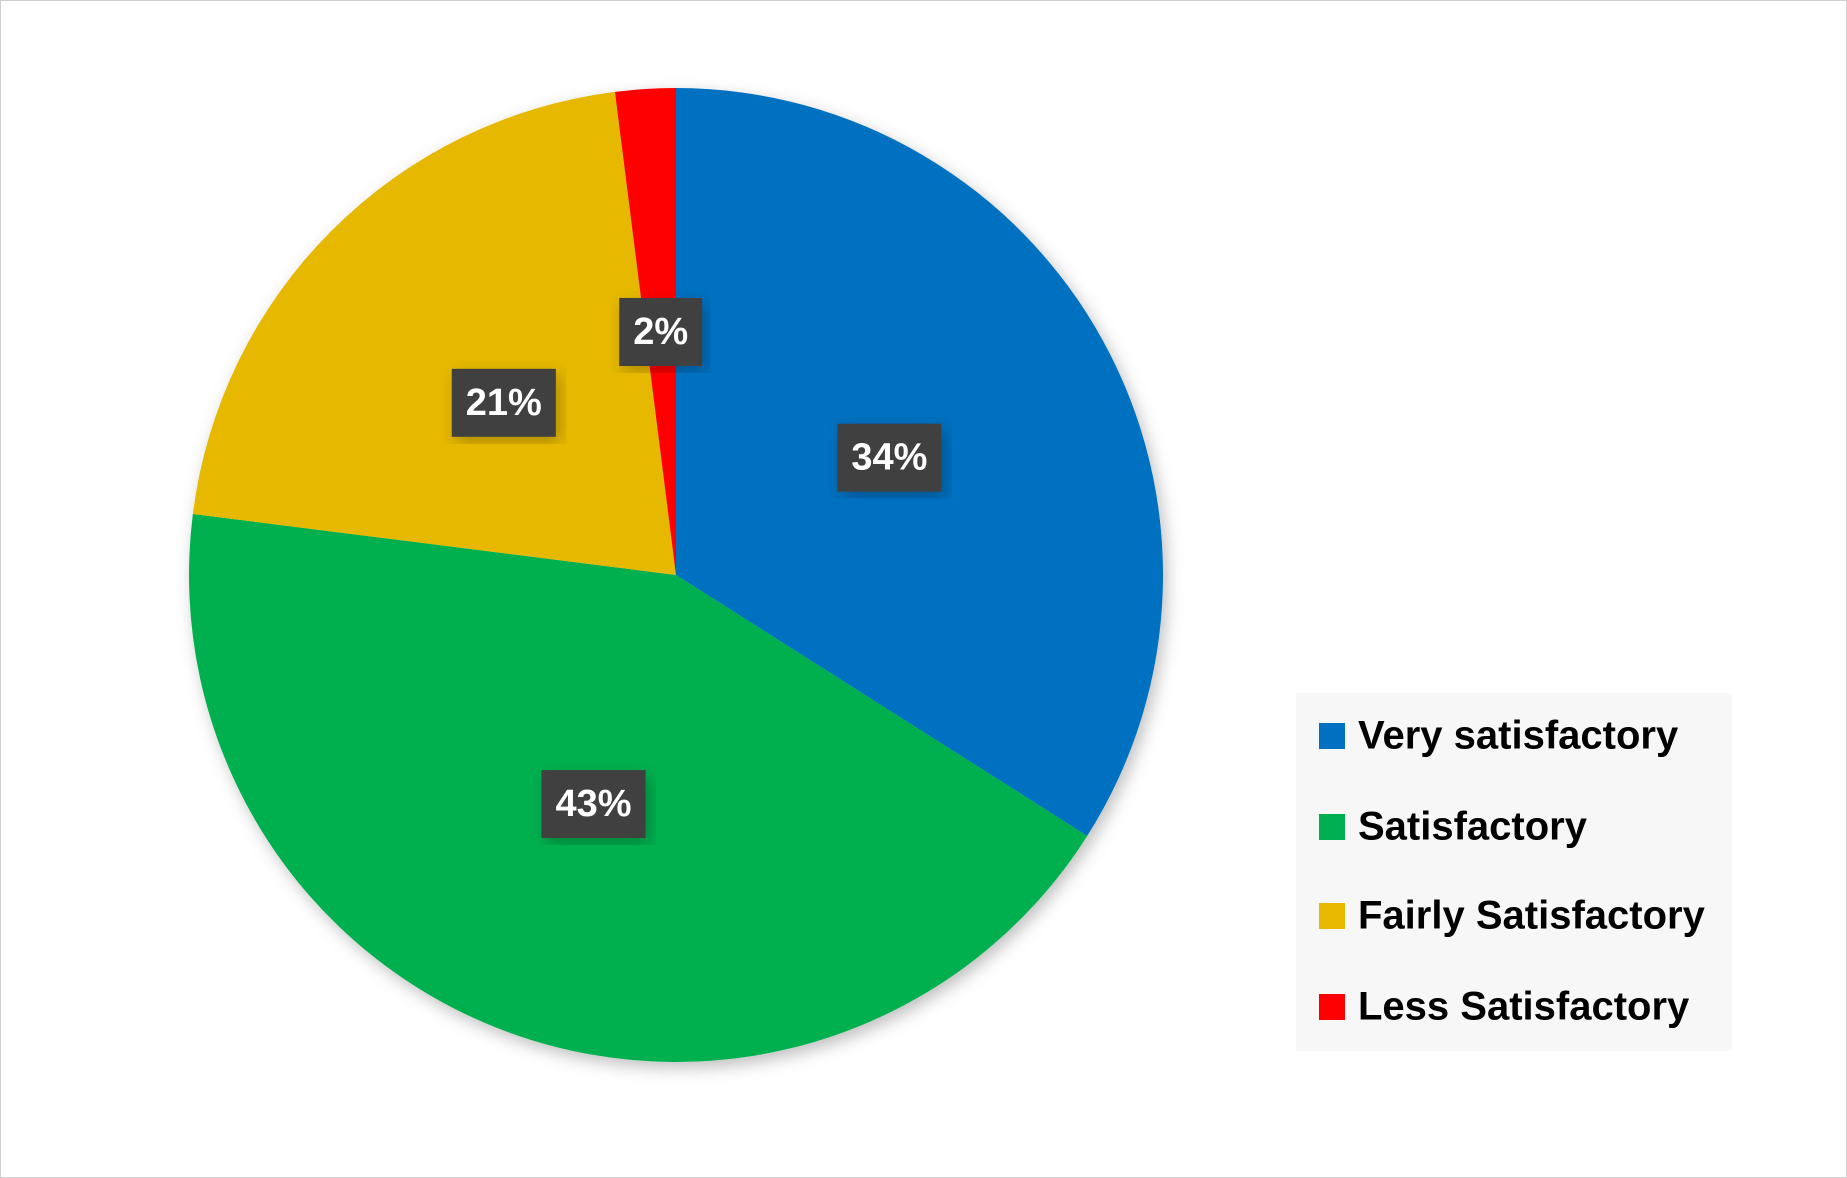  I want to click on legend-label: Satisfactory, so click(1473, 827).